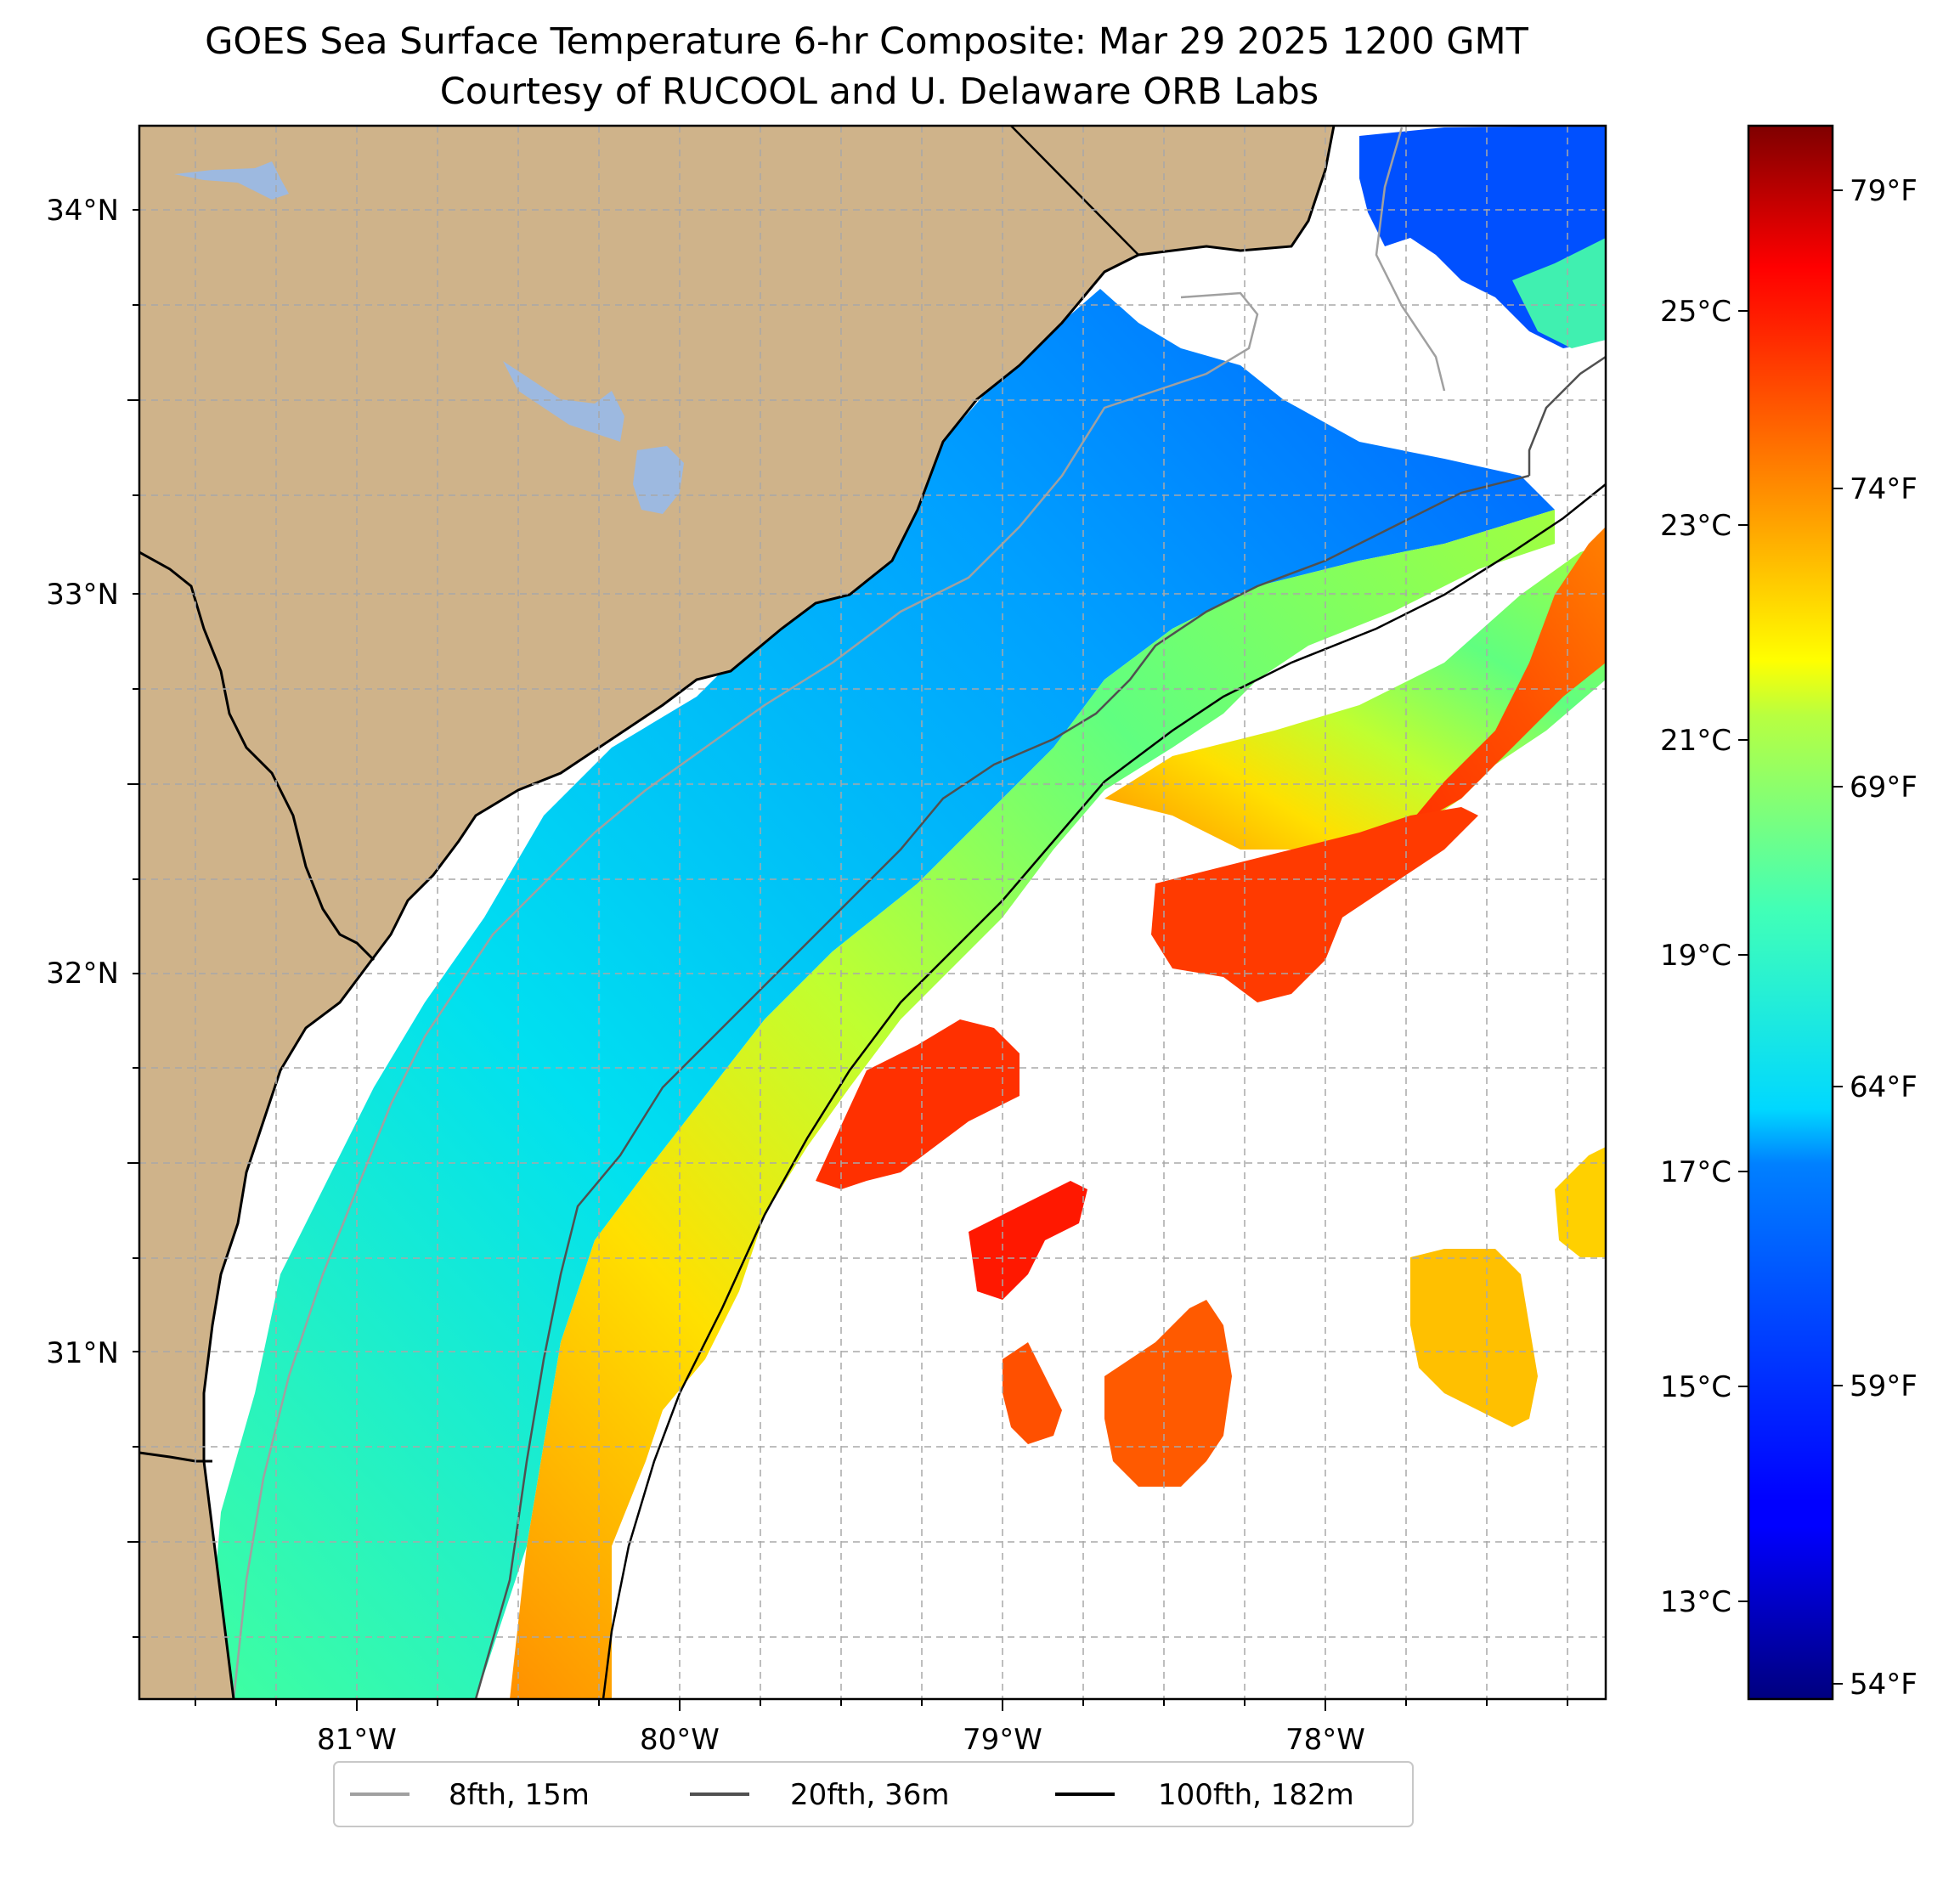 The width and height of the screenshot is (1960, 1880). I want to click on colorbar-gradient, so click(1791, 913).